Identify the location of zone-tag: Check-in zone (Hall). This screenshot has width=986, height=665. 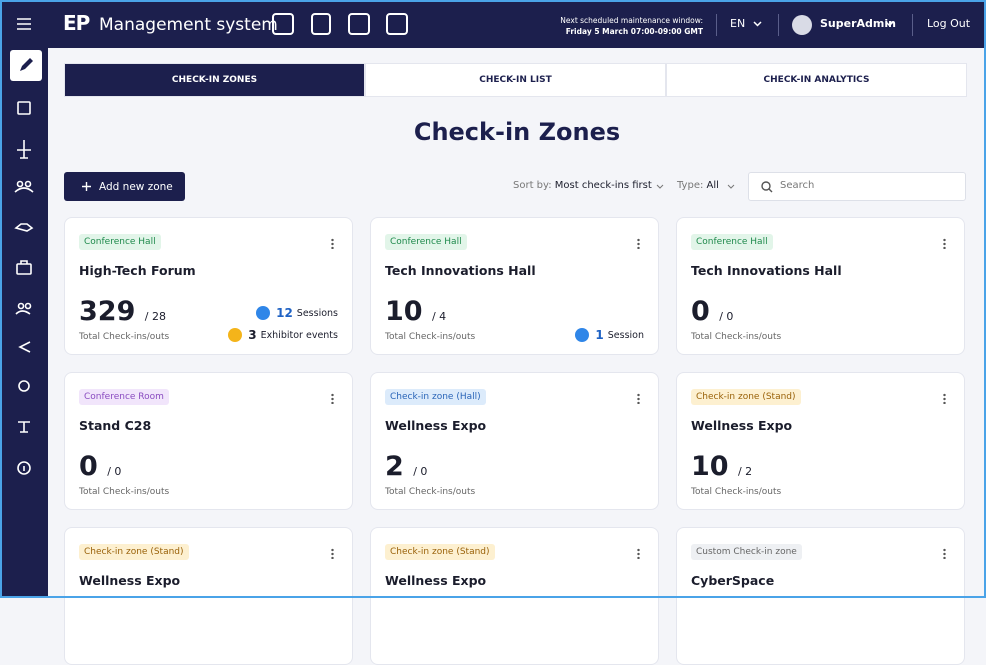
(435, 397).